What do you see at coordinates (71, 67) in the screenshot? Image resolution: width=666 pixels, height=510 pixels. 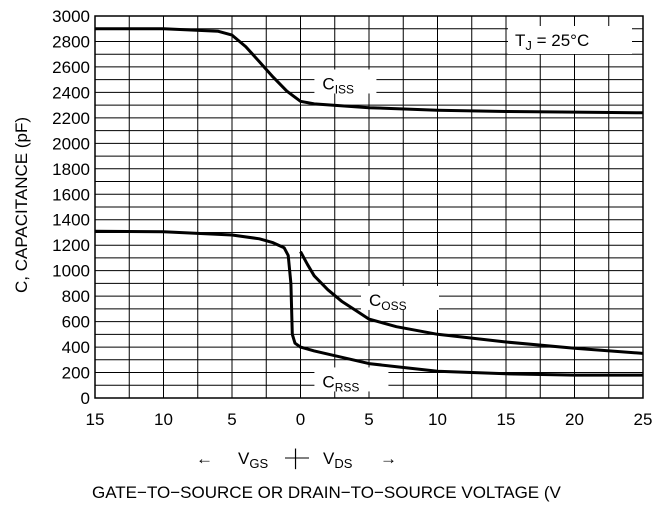 I see `y-tick-label: 2600` at bounding box center [71, 67].